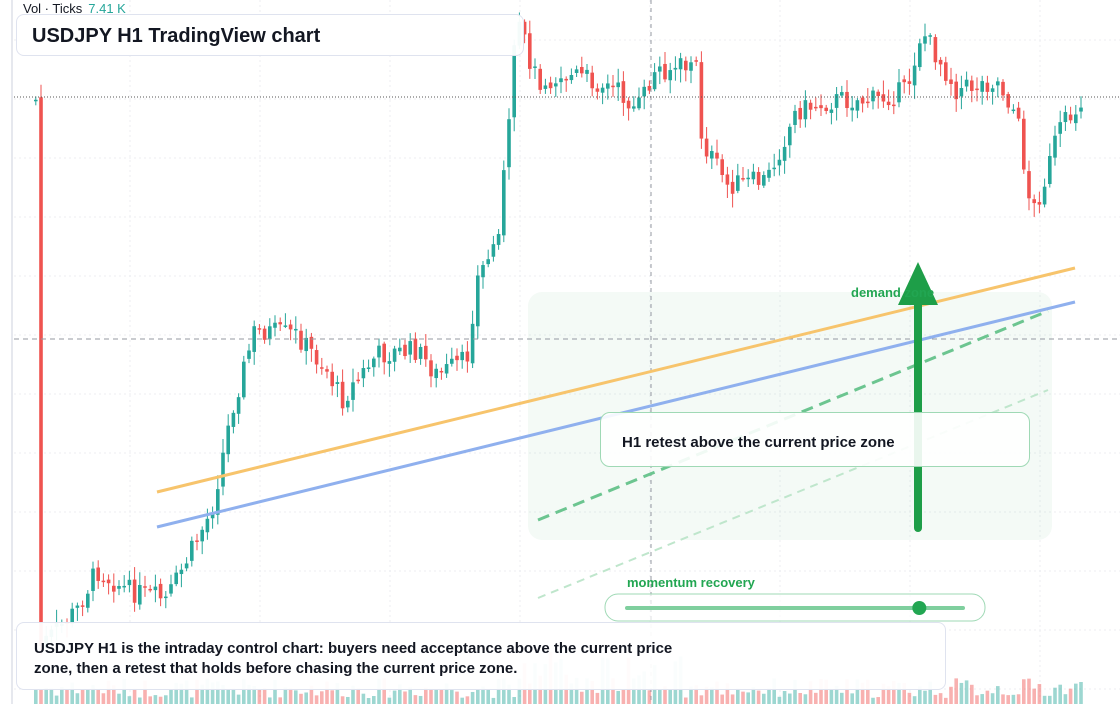  I want to click on projection-dashed-light, so click(793, 494).